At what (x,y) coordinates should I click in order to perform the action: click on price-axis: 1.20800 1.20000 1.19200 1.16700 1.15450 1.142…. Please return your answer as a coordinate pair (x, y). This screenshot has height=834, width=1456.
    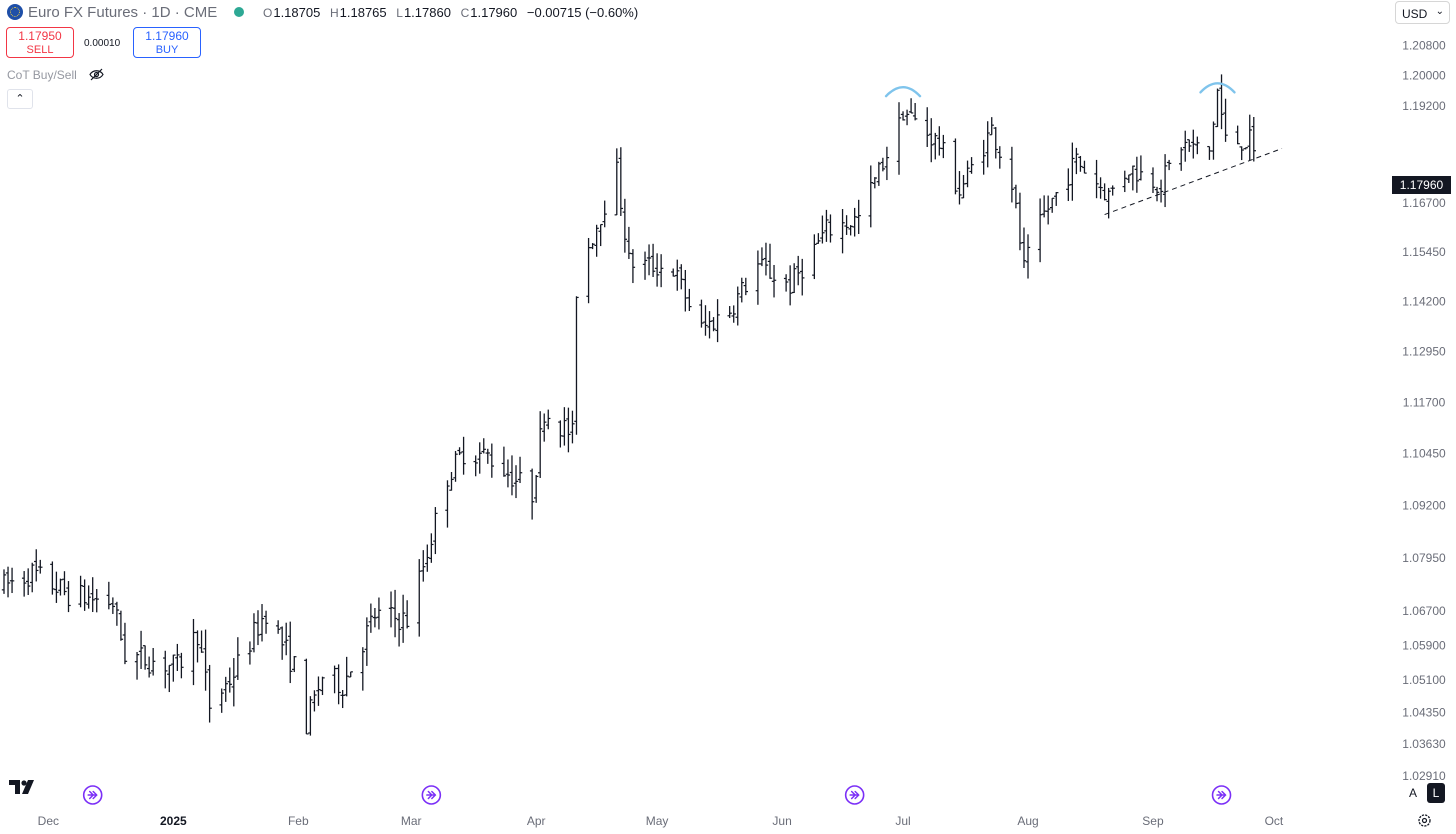
    Looking at the image, I should click on (1424, 410).